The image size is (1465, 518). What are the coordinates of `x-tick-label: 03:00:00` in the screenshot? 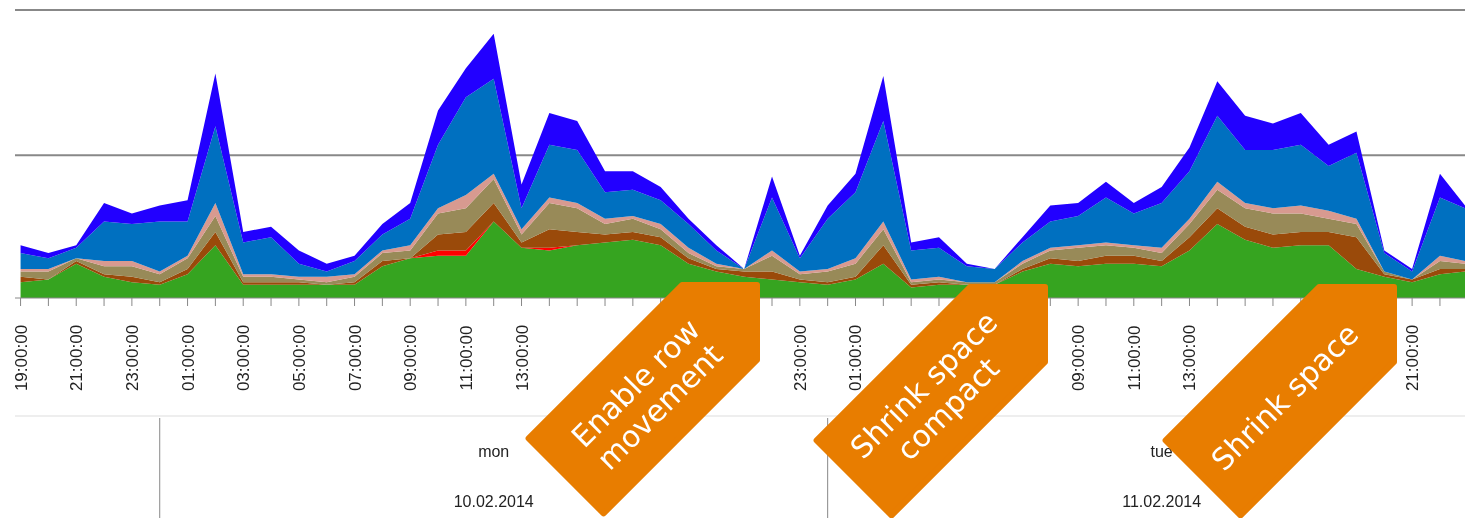 It's located at (244, 358).